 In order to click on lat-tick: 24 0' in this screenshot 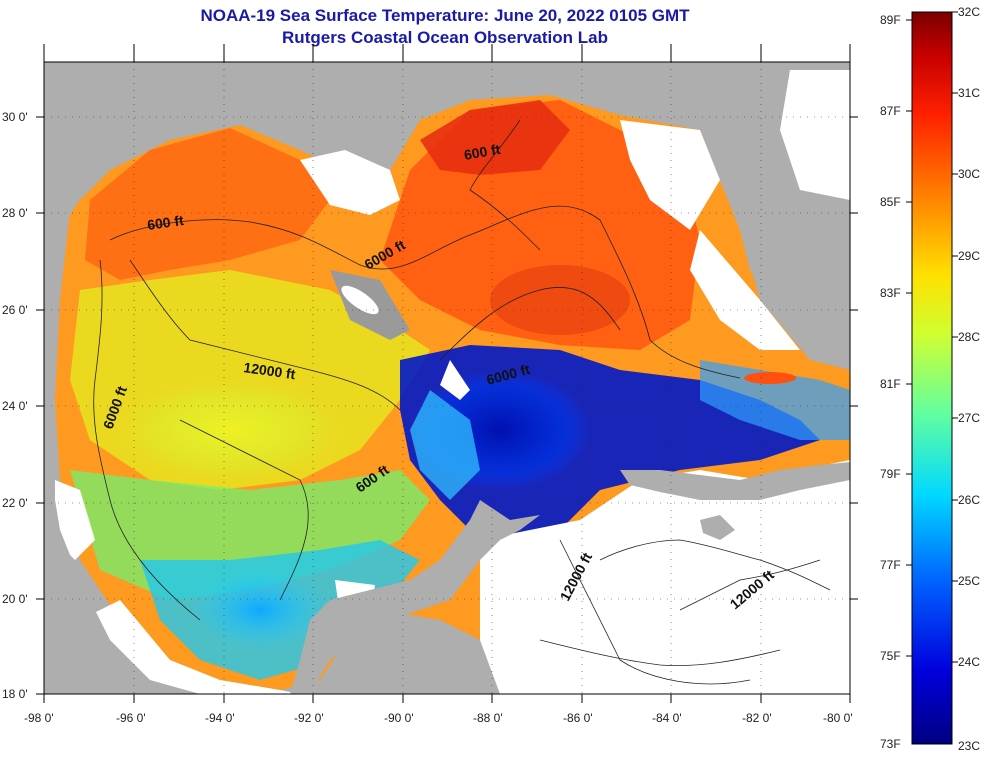, I will do `click(15, 406)`.